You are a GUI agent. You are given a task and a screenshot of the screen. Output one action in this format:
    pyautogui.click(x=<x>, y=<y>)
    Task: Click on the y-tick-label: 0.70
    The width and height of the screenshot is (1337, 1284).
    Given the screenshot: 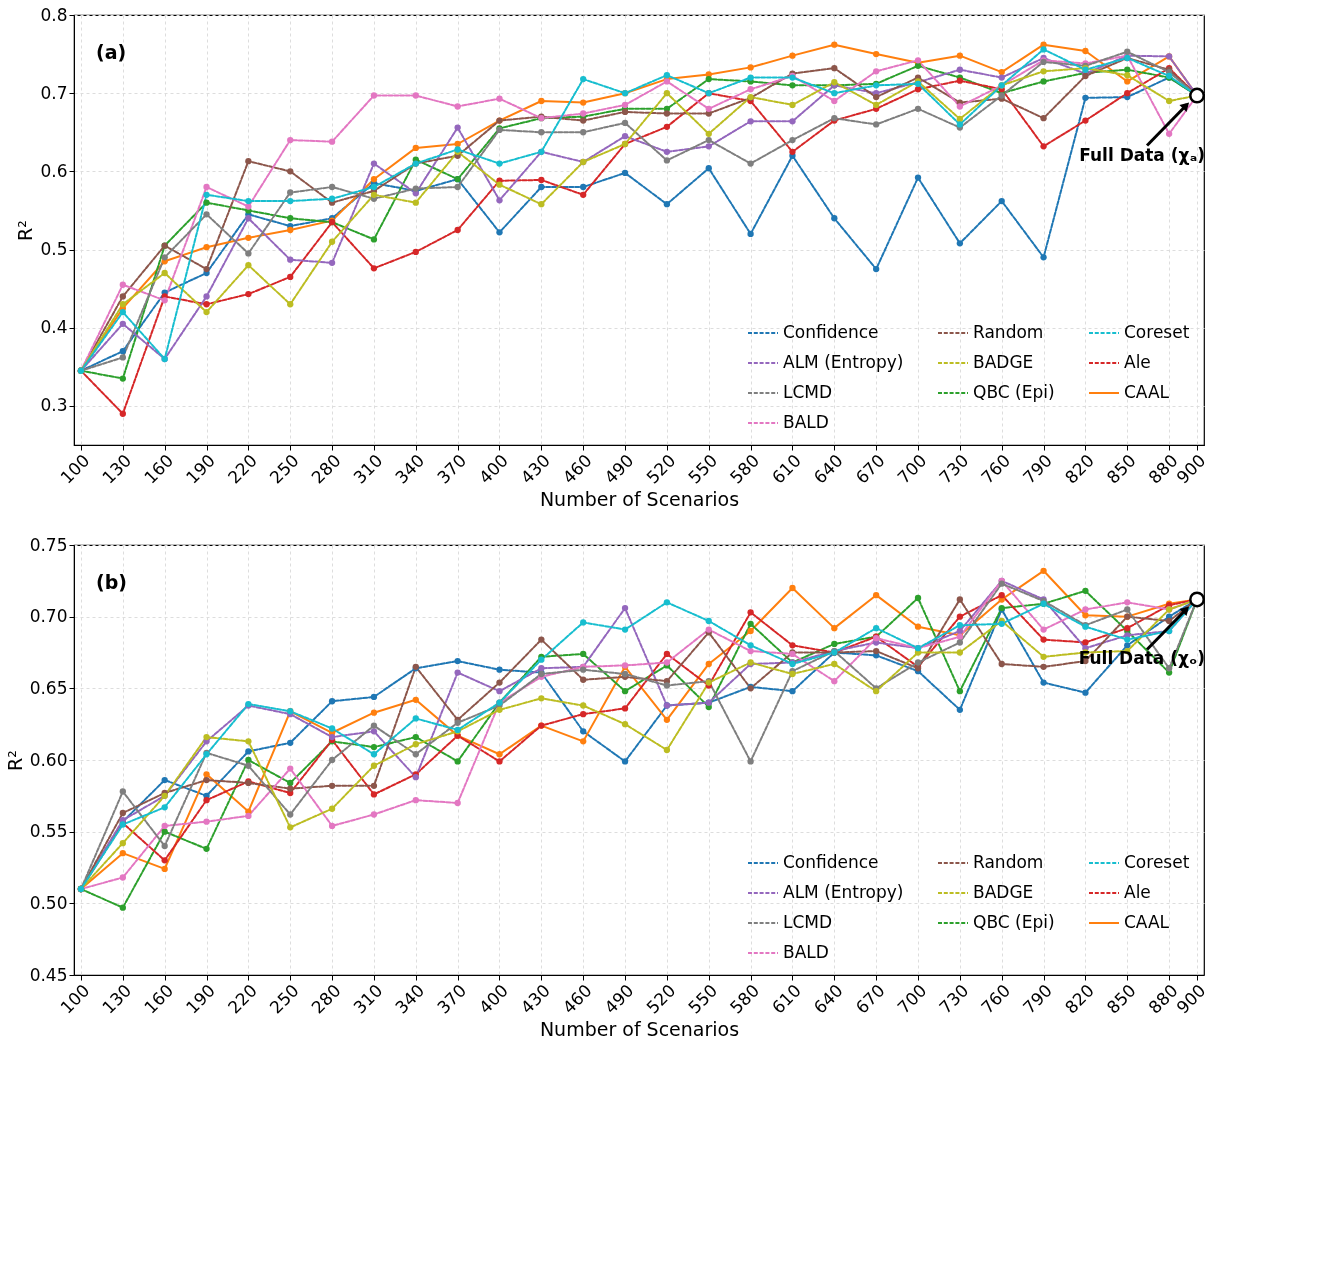 What is the action you would take?
    pyautogui.click(x=48, y=616)
    